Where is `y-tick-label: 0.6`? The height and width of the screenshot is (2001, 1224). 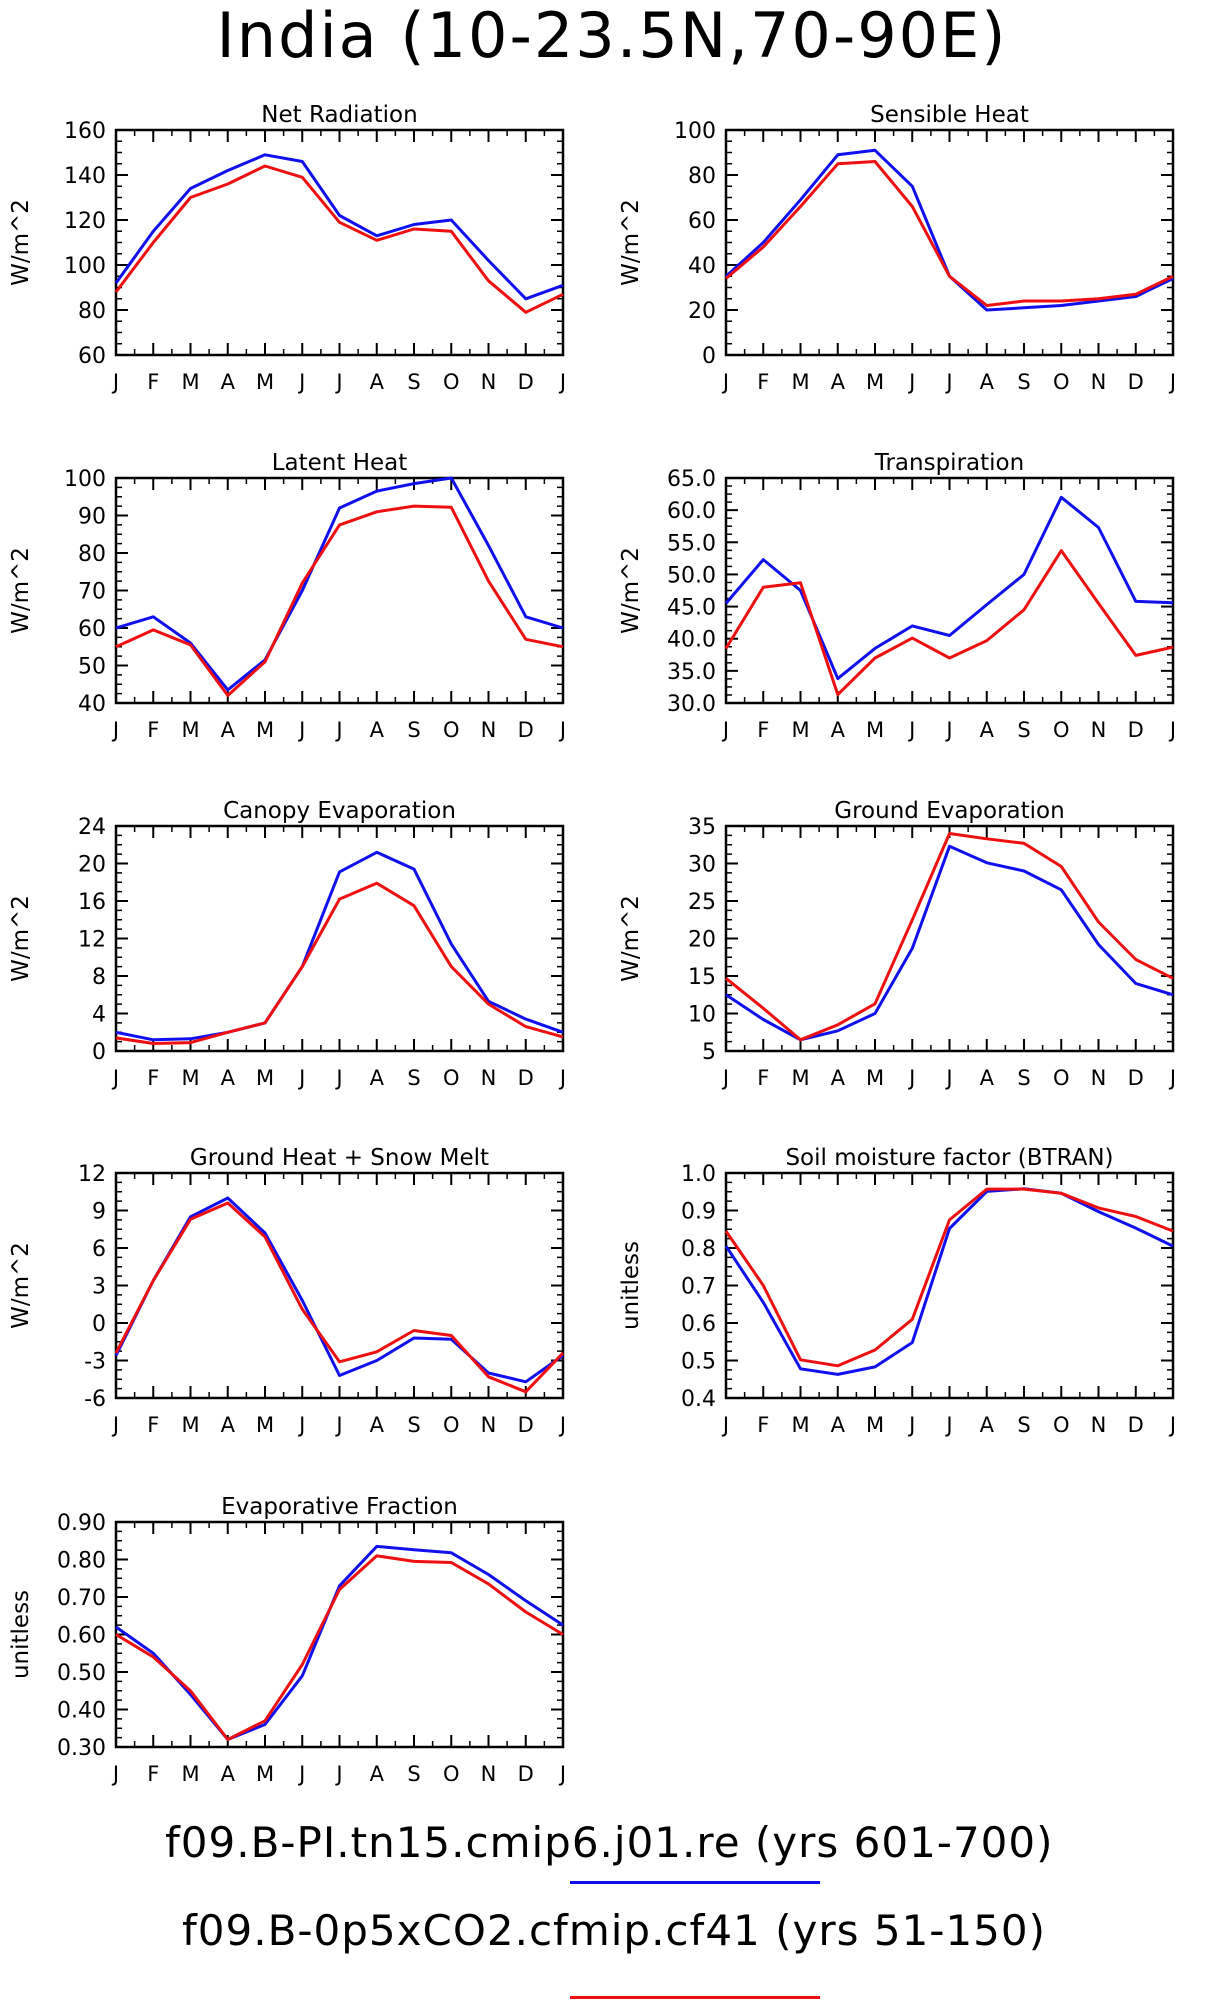 y-tick-label: 0.6 is located at coordinates (698, 1324).